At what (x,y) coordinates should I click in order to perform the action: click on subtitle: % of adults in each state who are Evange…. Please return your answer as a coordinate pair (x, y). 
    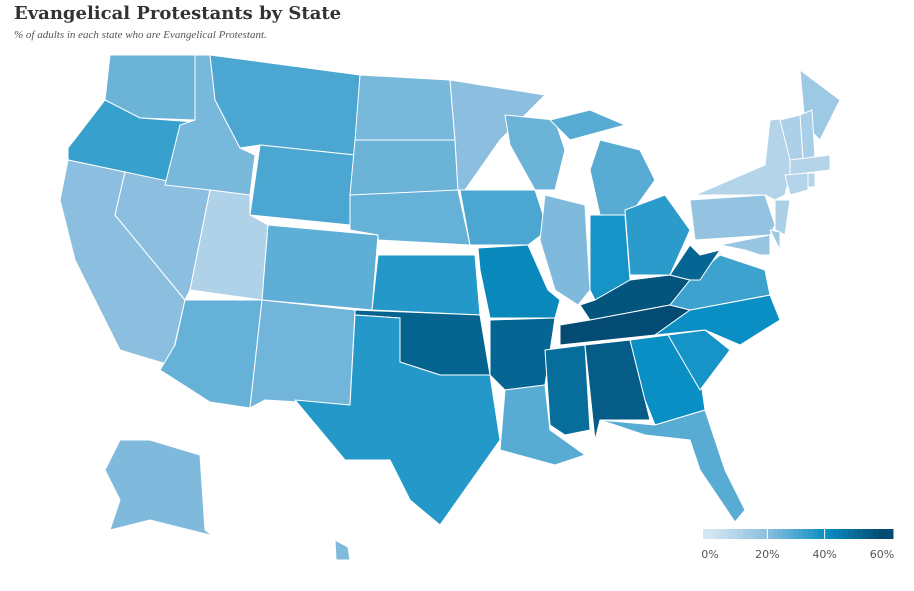
    Looking at the image, I should click on (140, 35).